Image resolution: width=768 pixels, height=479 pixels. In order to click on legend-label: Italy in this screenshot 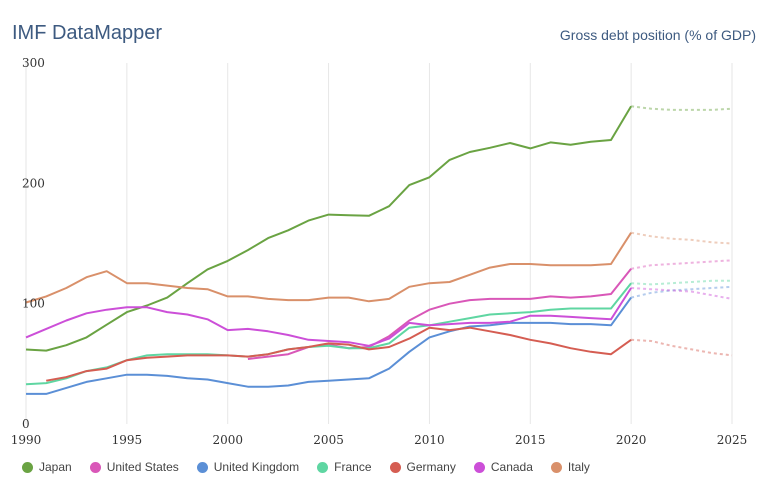, I will do `click(578, 467)`.